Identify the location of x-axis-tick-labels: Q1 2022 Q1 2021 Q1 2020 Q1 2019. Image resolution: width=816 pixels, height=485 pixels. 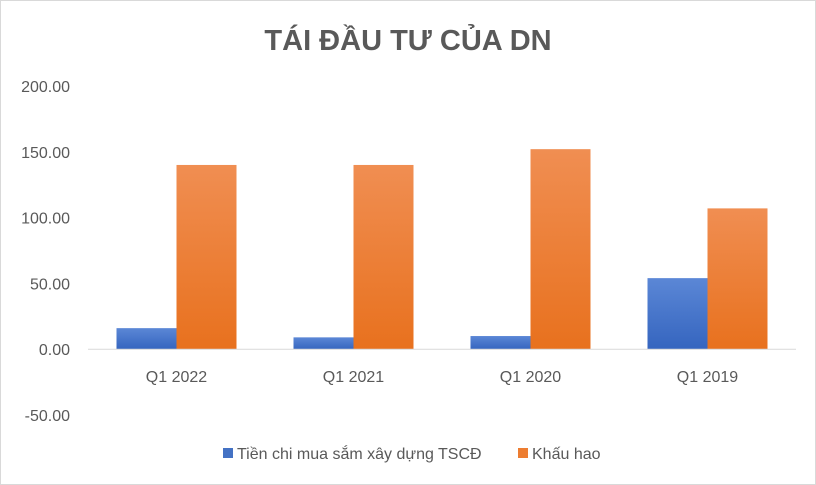
(442, 377).